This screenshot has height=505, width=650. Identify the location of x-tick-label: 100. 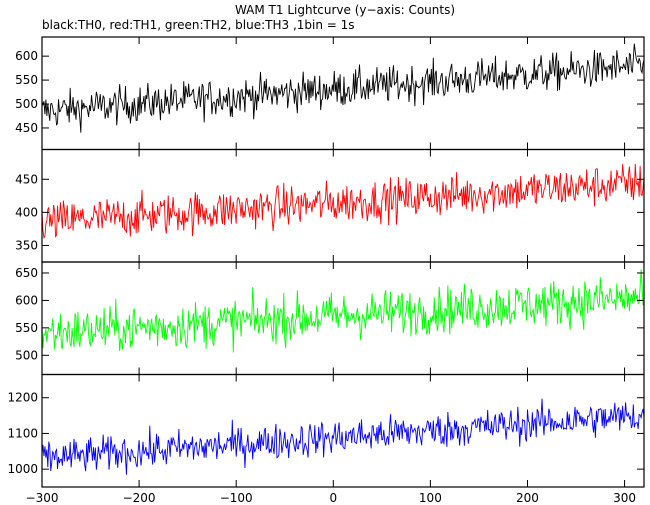
(430, 498).